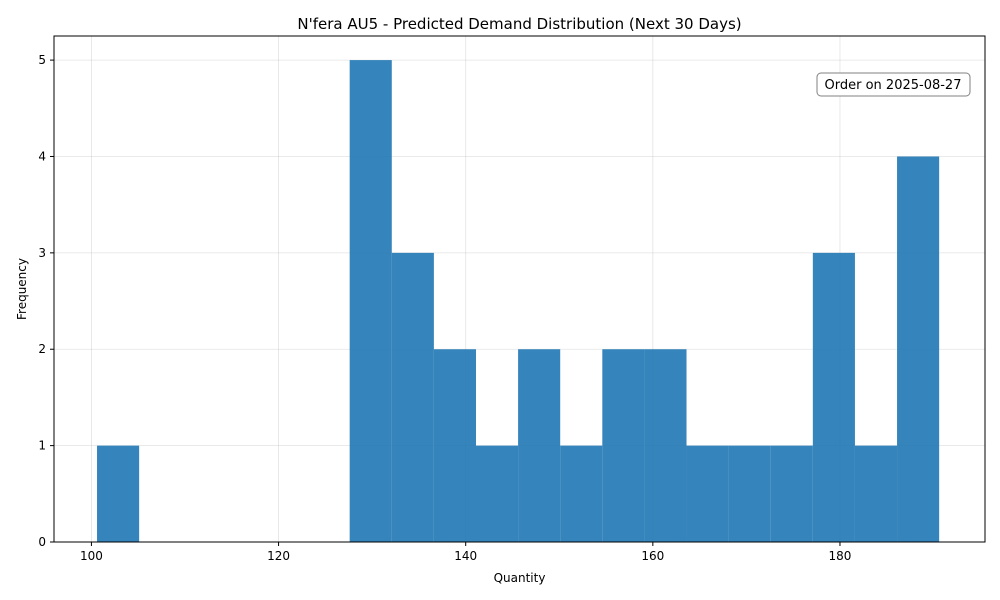 Image resolution: width=1000 pixels, height=600 pixels. What do you see at coordinates (42, 349) in the screenshot?
I see `y-tick-label: 2` at bounding box center [42, 349].